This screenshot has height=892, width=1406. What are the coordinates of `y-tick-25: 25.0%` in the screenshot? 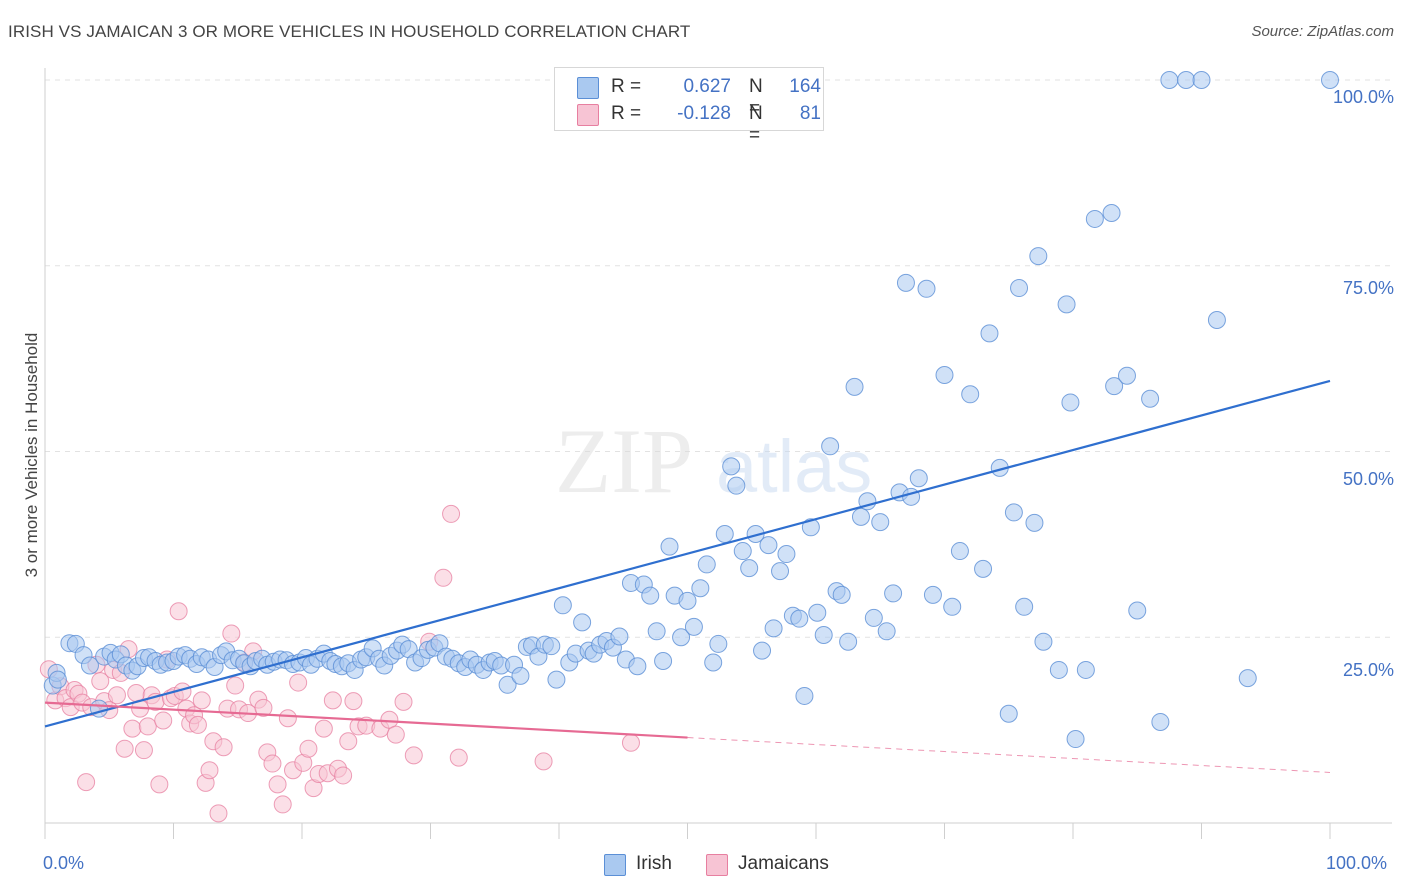 It's located at (1368, 670).